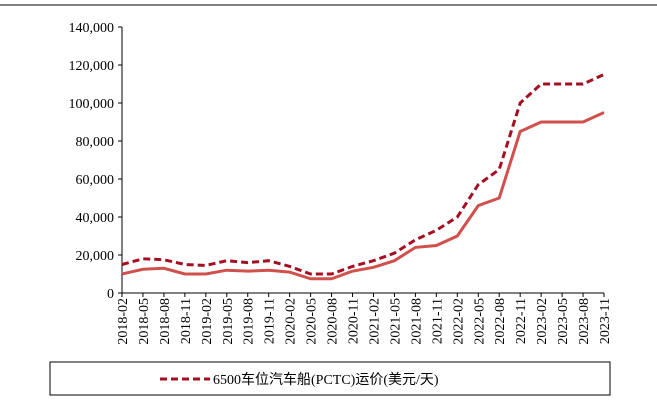 The width and height of the screenshot is (657, 401). I want to click on x-tick-label: 2020-02, so click(291, 321).